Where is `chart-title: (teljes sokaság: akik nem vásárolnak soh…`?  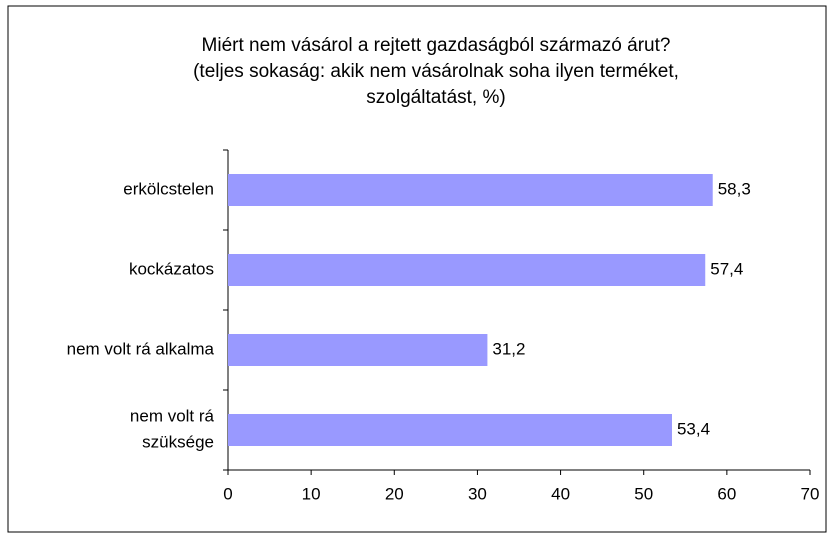
chart-title: (teljes sokaság: akik nem vásárolnak soh… is located at coordinates (436, 71).